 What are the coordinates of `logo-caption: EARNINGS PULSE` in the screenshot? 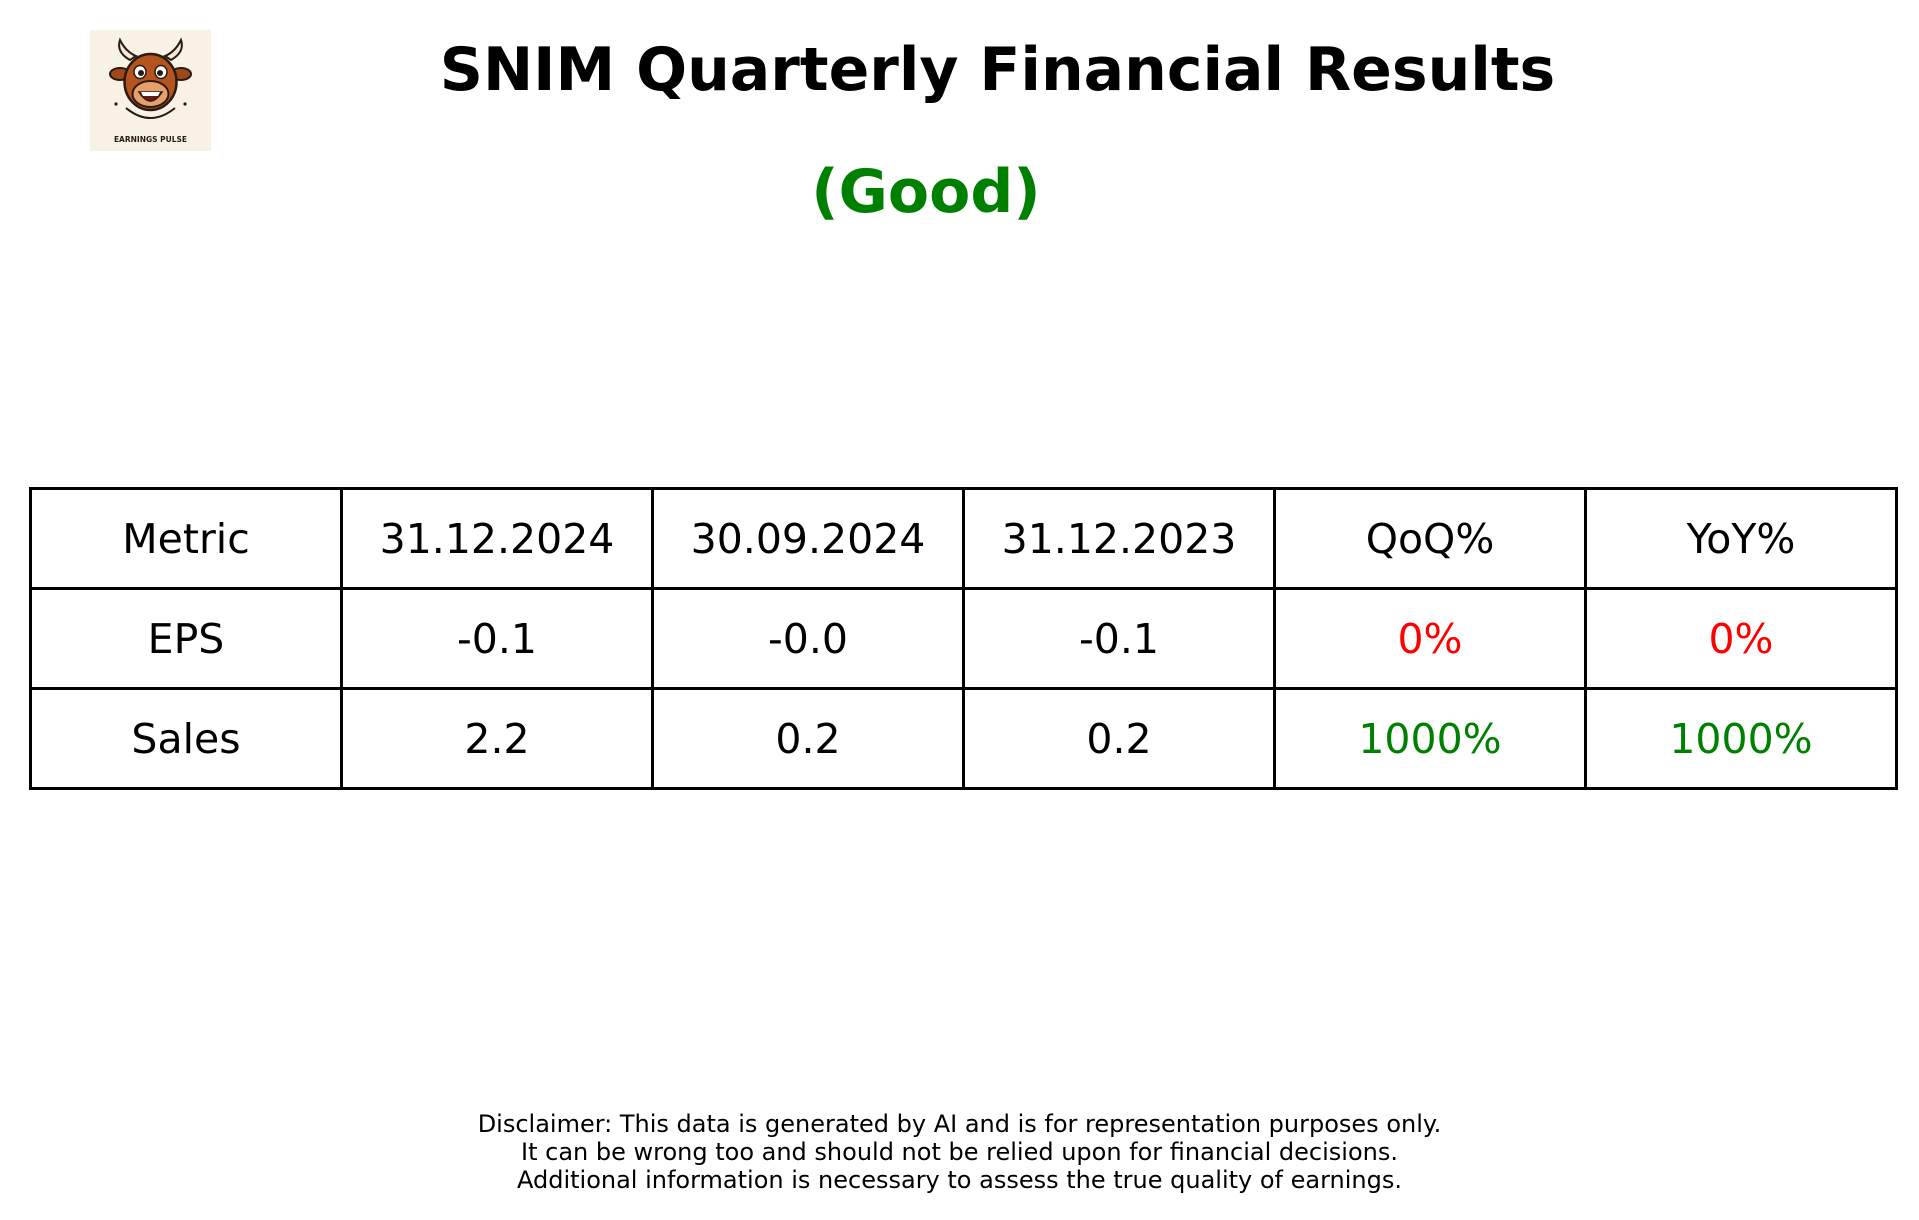 It's located at (150, 139).